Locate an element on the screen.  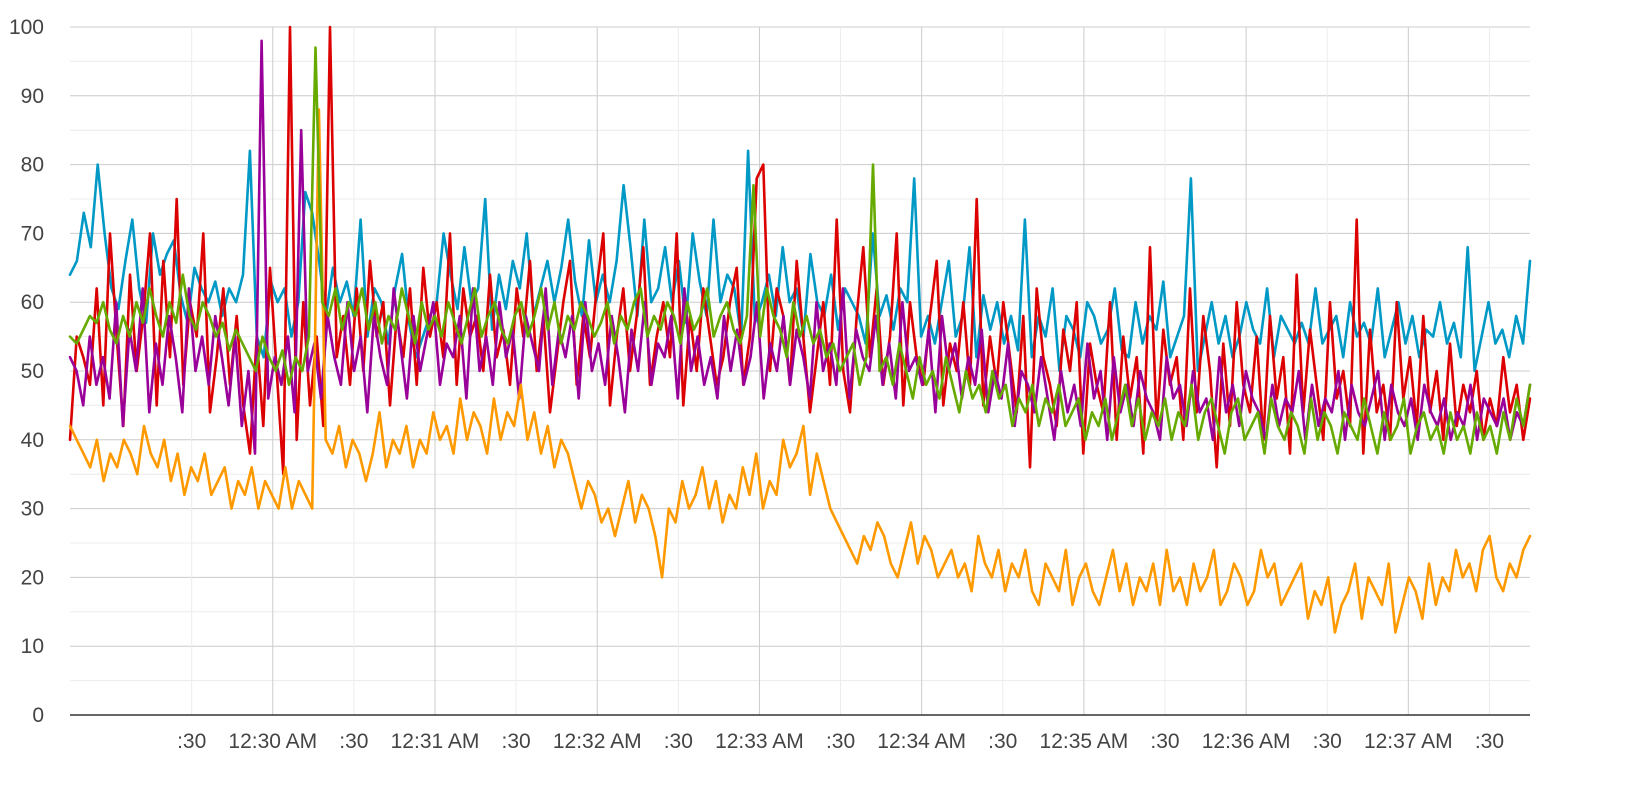
y-tick-label: 20 is located at coordinates (32, 577).